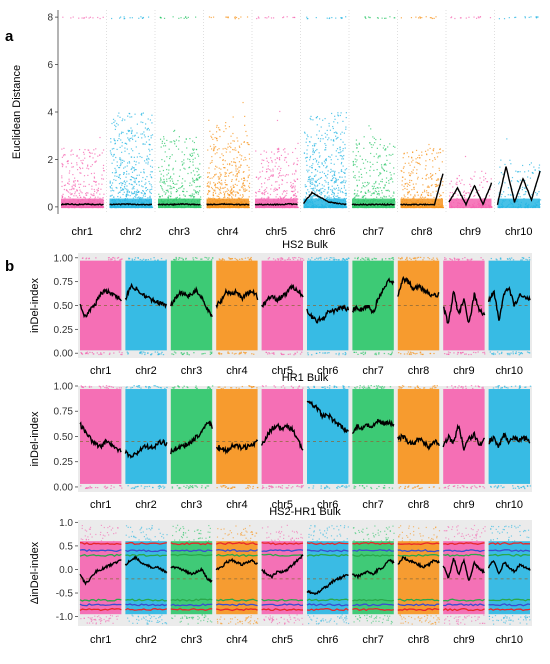  I want to click on series-chr3, so click(180, 112).